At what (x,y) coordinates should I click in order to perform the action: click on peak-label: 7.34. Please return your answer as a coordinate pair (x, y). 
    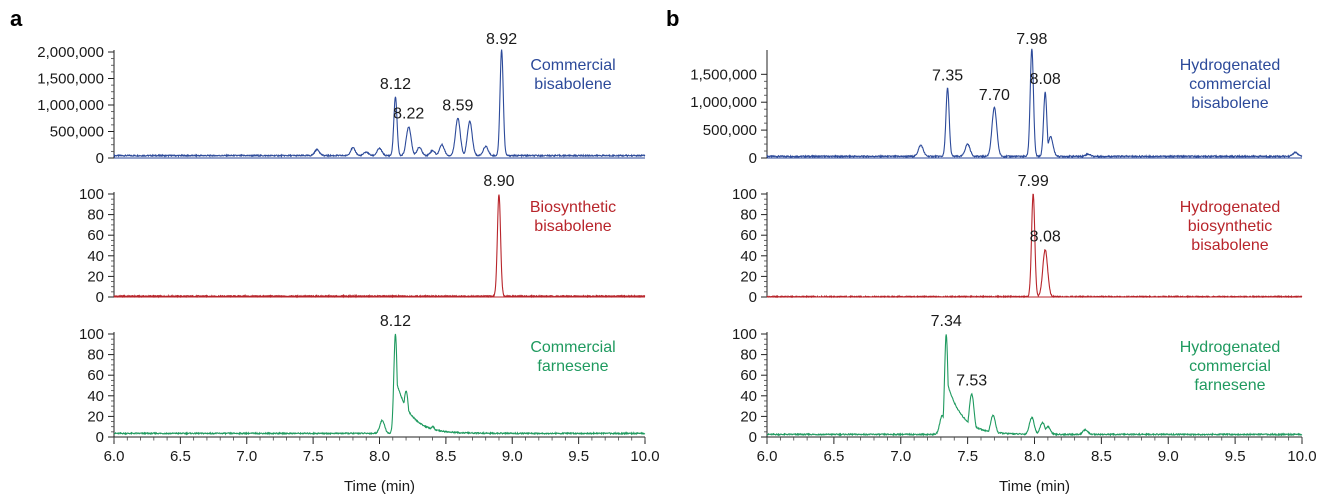
    Looking at the image, I should click on (946, 321).